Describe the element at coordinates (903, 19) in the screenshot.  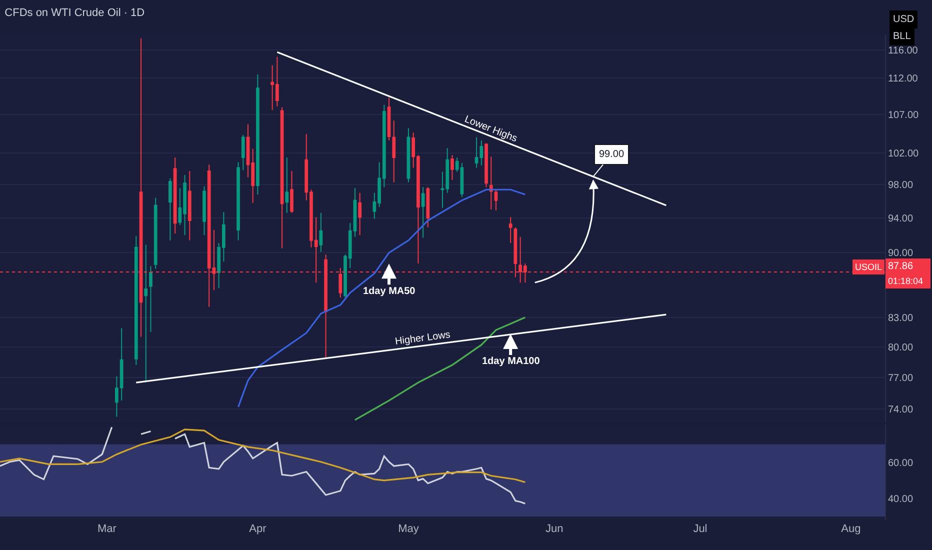
I see `text: USD` at that location.